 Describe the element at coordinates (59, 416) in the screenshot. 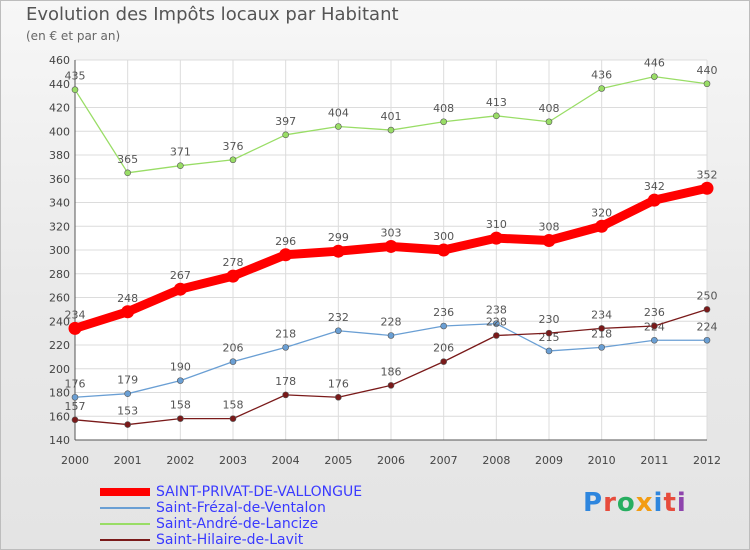

I see `y-tick-label: 160` at that location.